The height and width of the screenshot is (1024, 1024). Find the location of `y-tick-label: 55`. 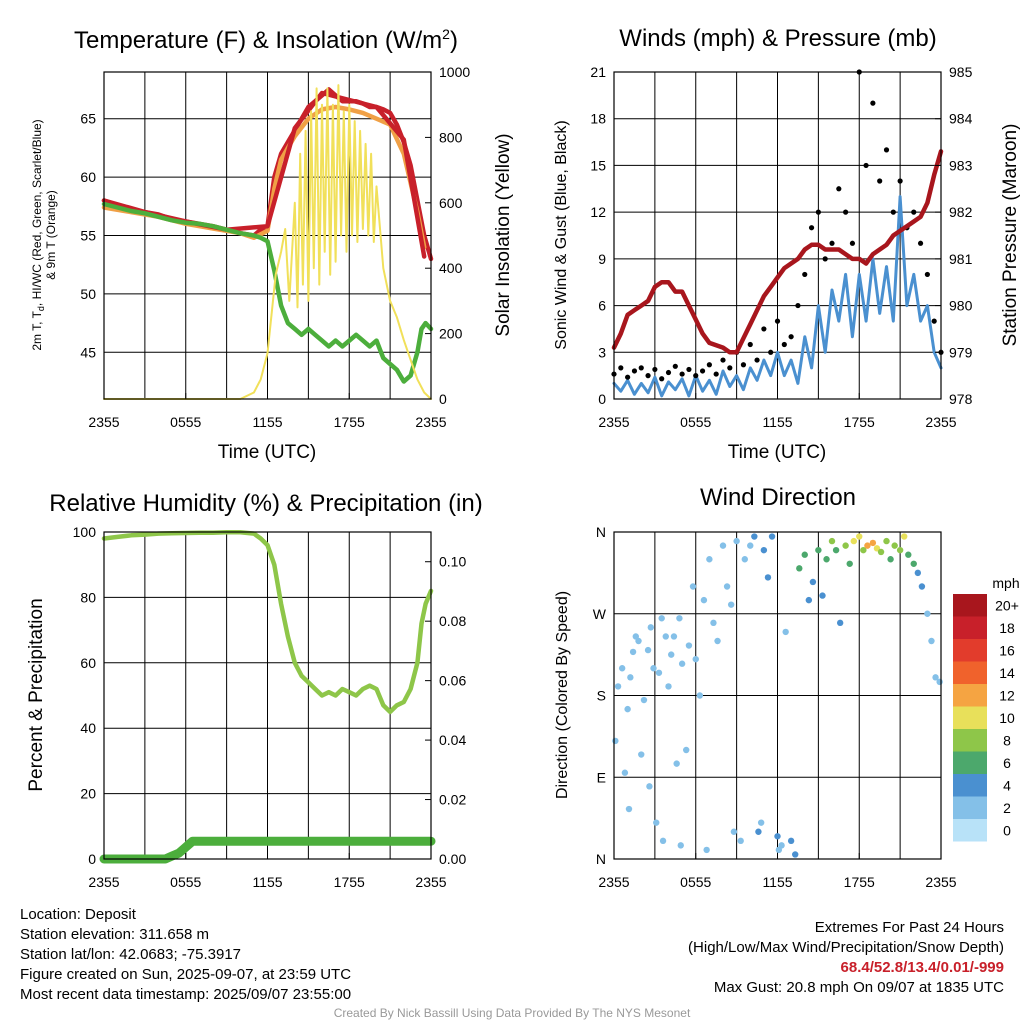

y-tick-label: 55 is located at coordinates (88, 236).